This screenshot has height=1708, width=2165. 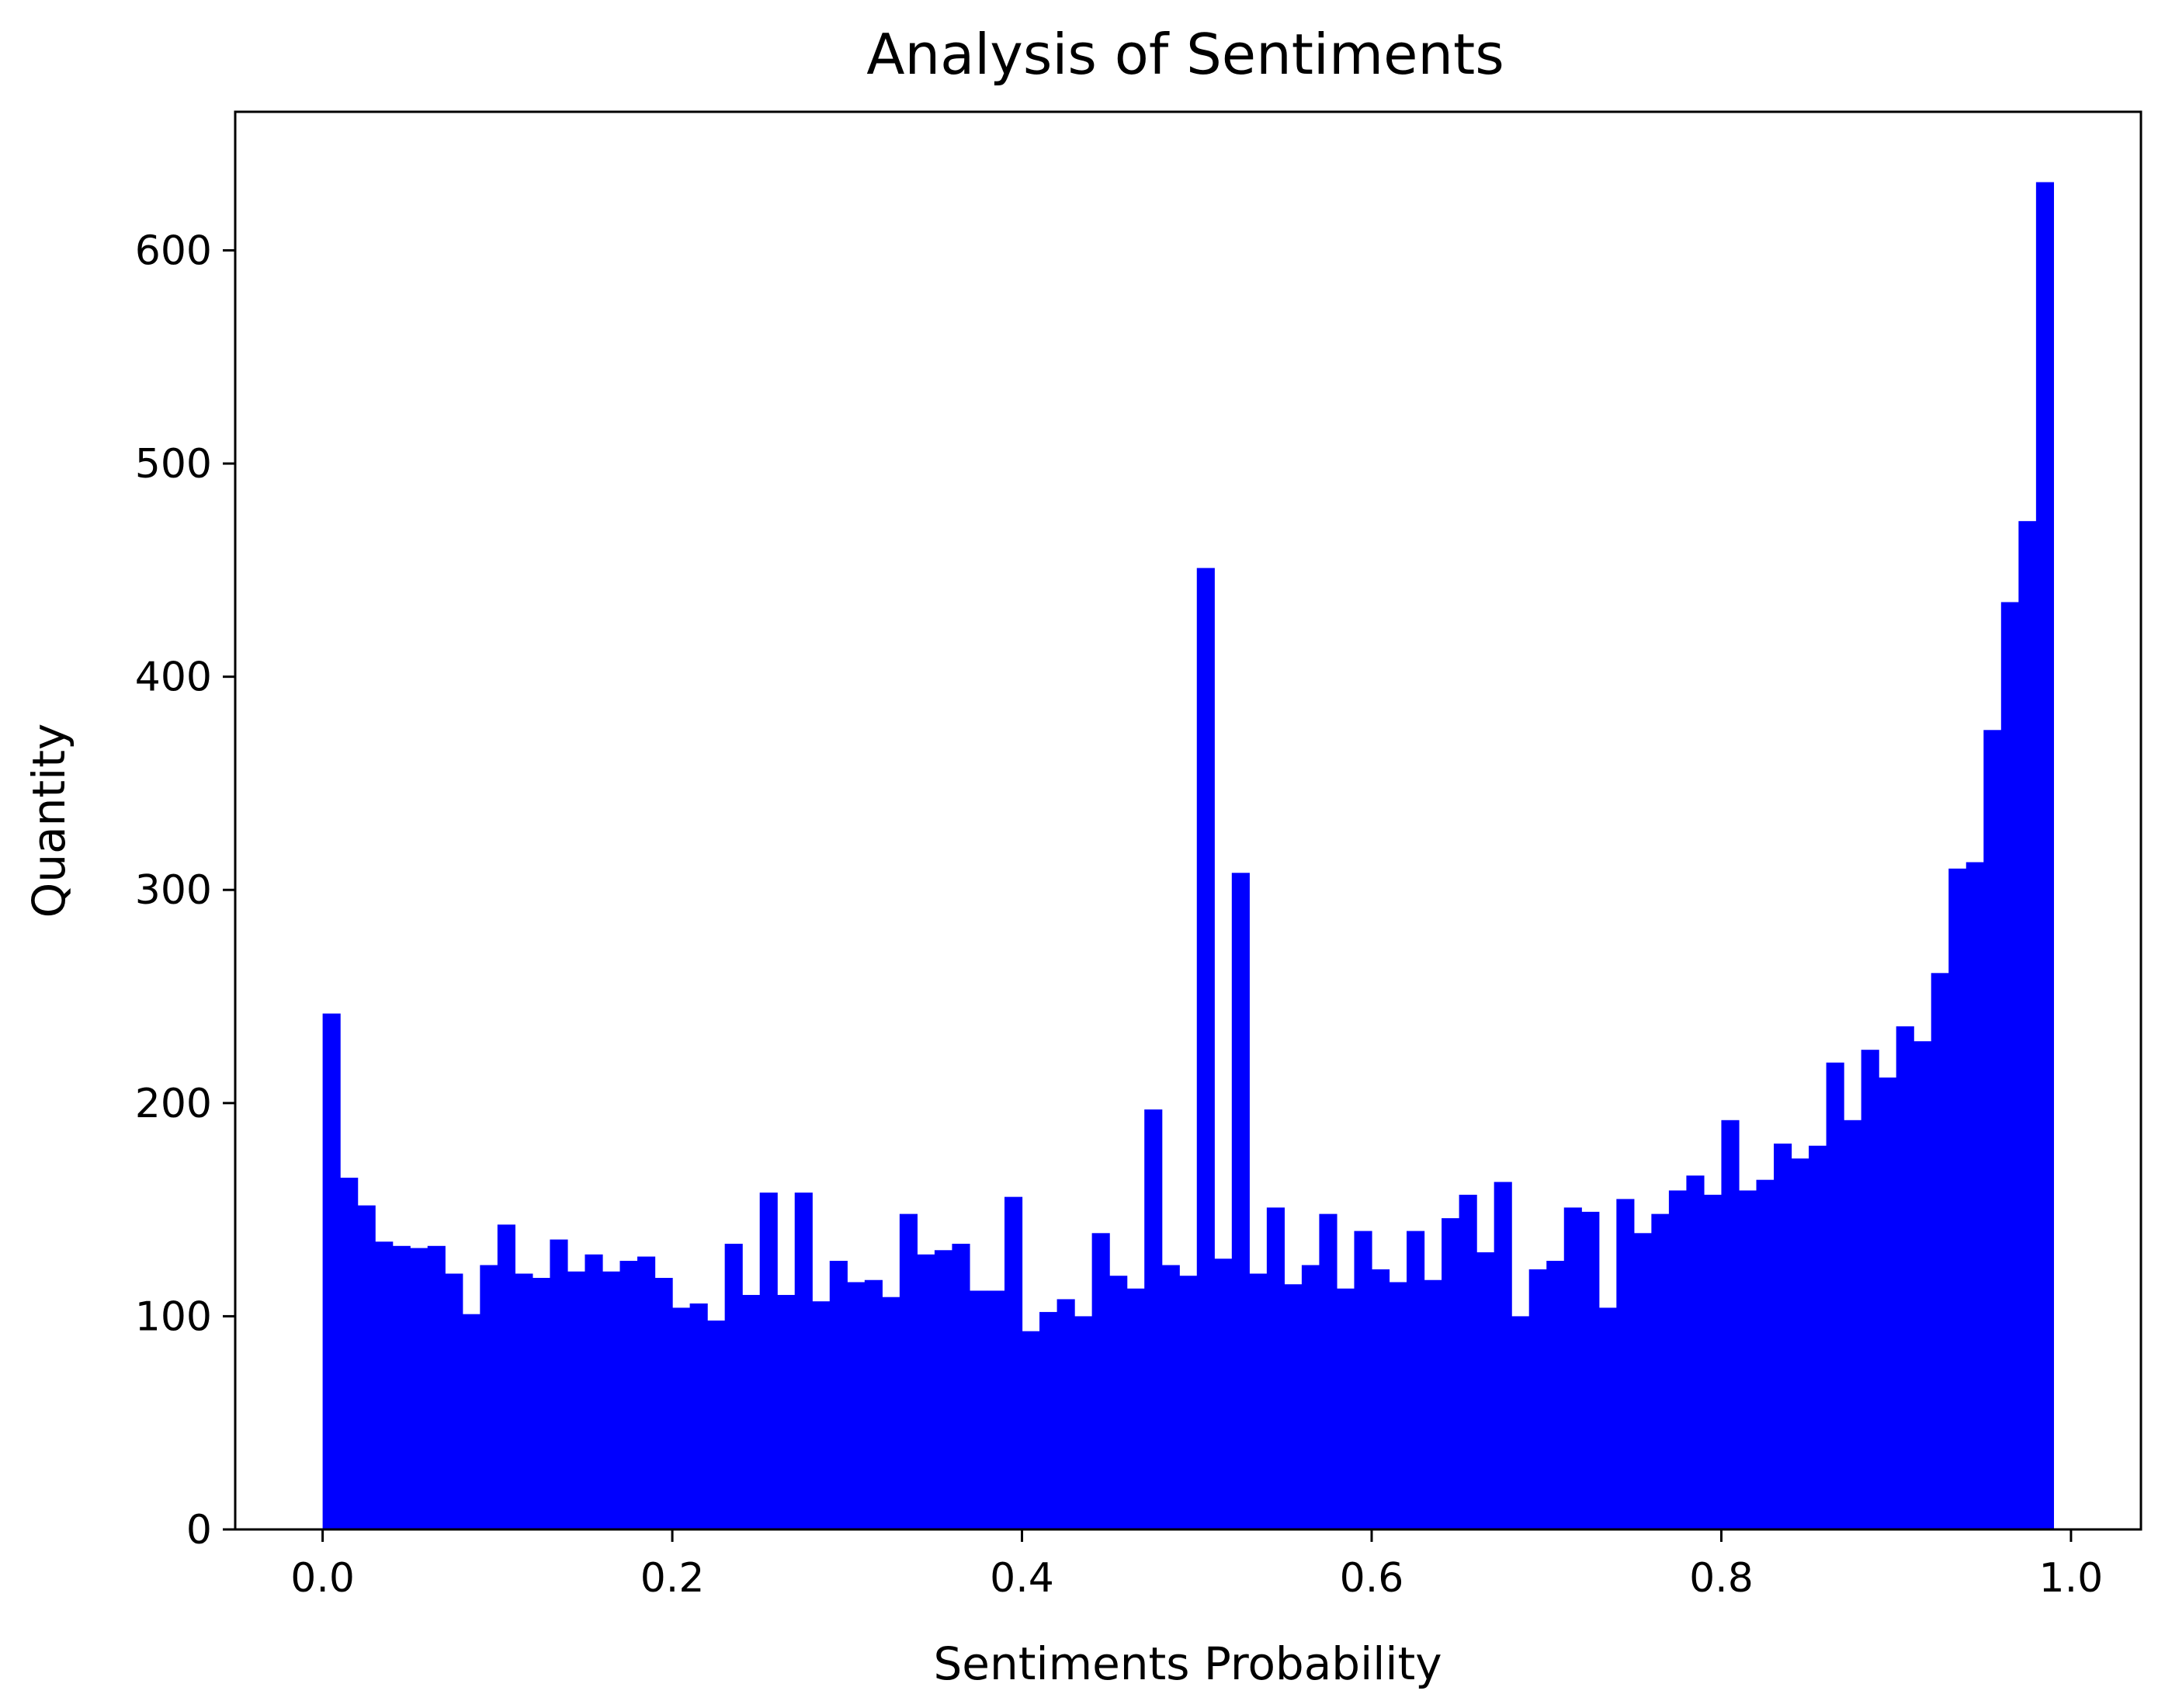 What do you see at coordinates (1185, 54) in the screenshot?
I see `chart-title: Analysis of Sentiments` at bounding box center [1185, 54].